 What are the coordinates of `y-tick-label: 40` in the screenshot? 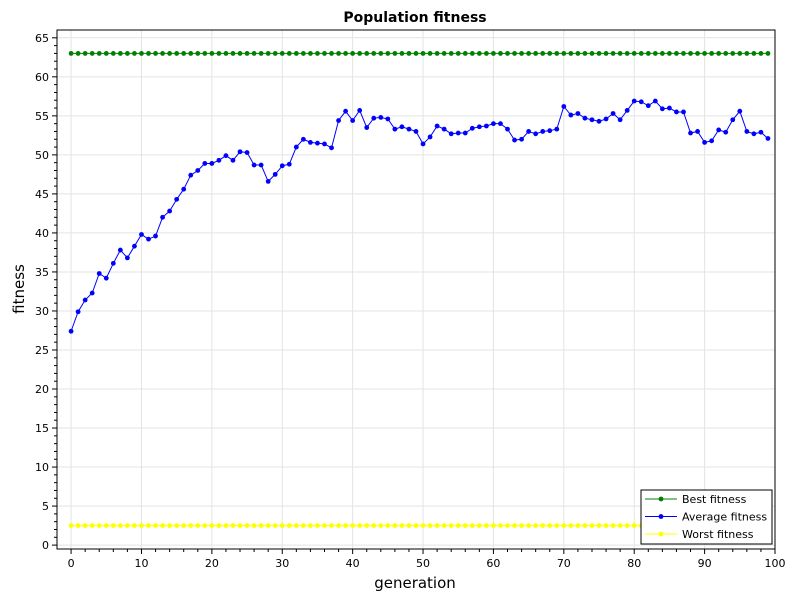 It's located at (42, 233).